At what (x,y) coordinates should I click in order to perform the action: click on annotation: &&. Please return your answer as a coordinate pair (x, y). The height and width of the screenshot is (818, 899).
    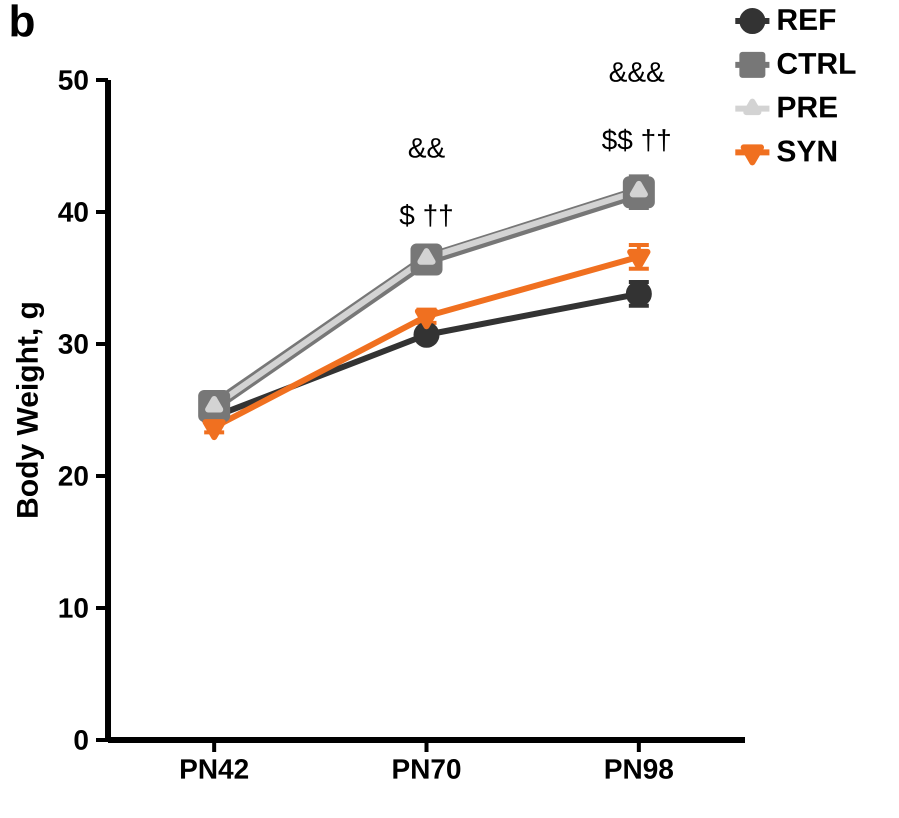
    Looking at the image, I should click on (426, 148).